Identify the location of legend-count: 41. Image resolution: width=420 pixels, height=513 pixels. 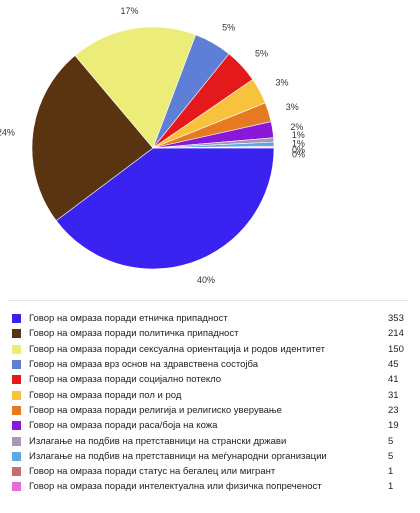
(393, 380).